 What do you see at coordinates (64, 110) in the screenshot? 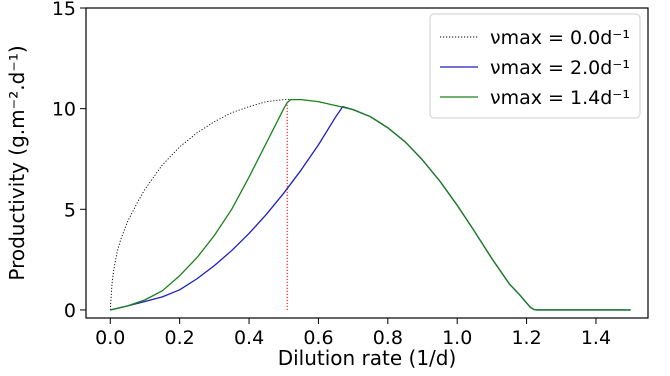
I see `y-tick-label: 10` at bounding box center [64, 110].